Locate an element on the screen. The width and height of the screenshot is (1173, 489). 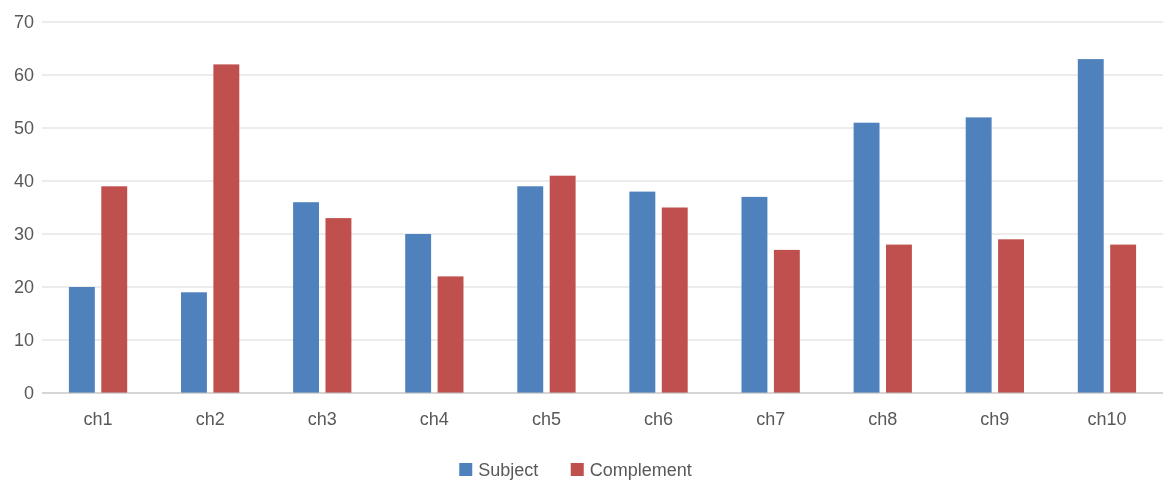
y-tick-label: 10 is located at coordinates (23, 340).